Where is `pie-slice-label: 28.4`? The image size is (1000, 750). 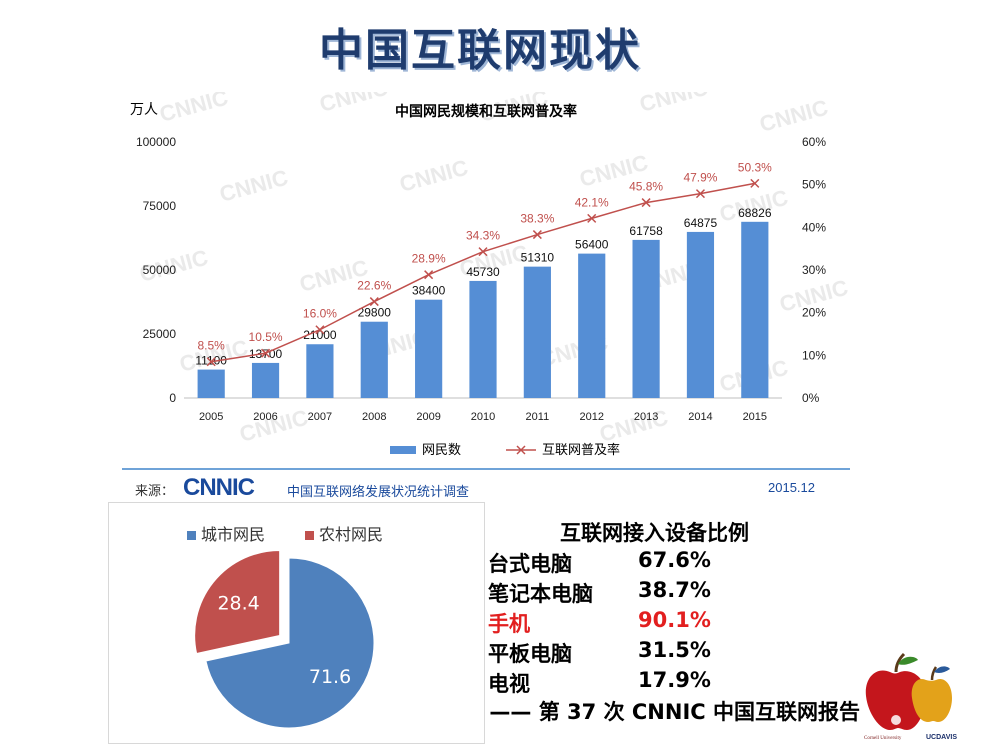
pie-slice-label: 28.4 is located at coordinates (238, 603).